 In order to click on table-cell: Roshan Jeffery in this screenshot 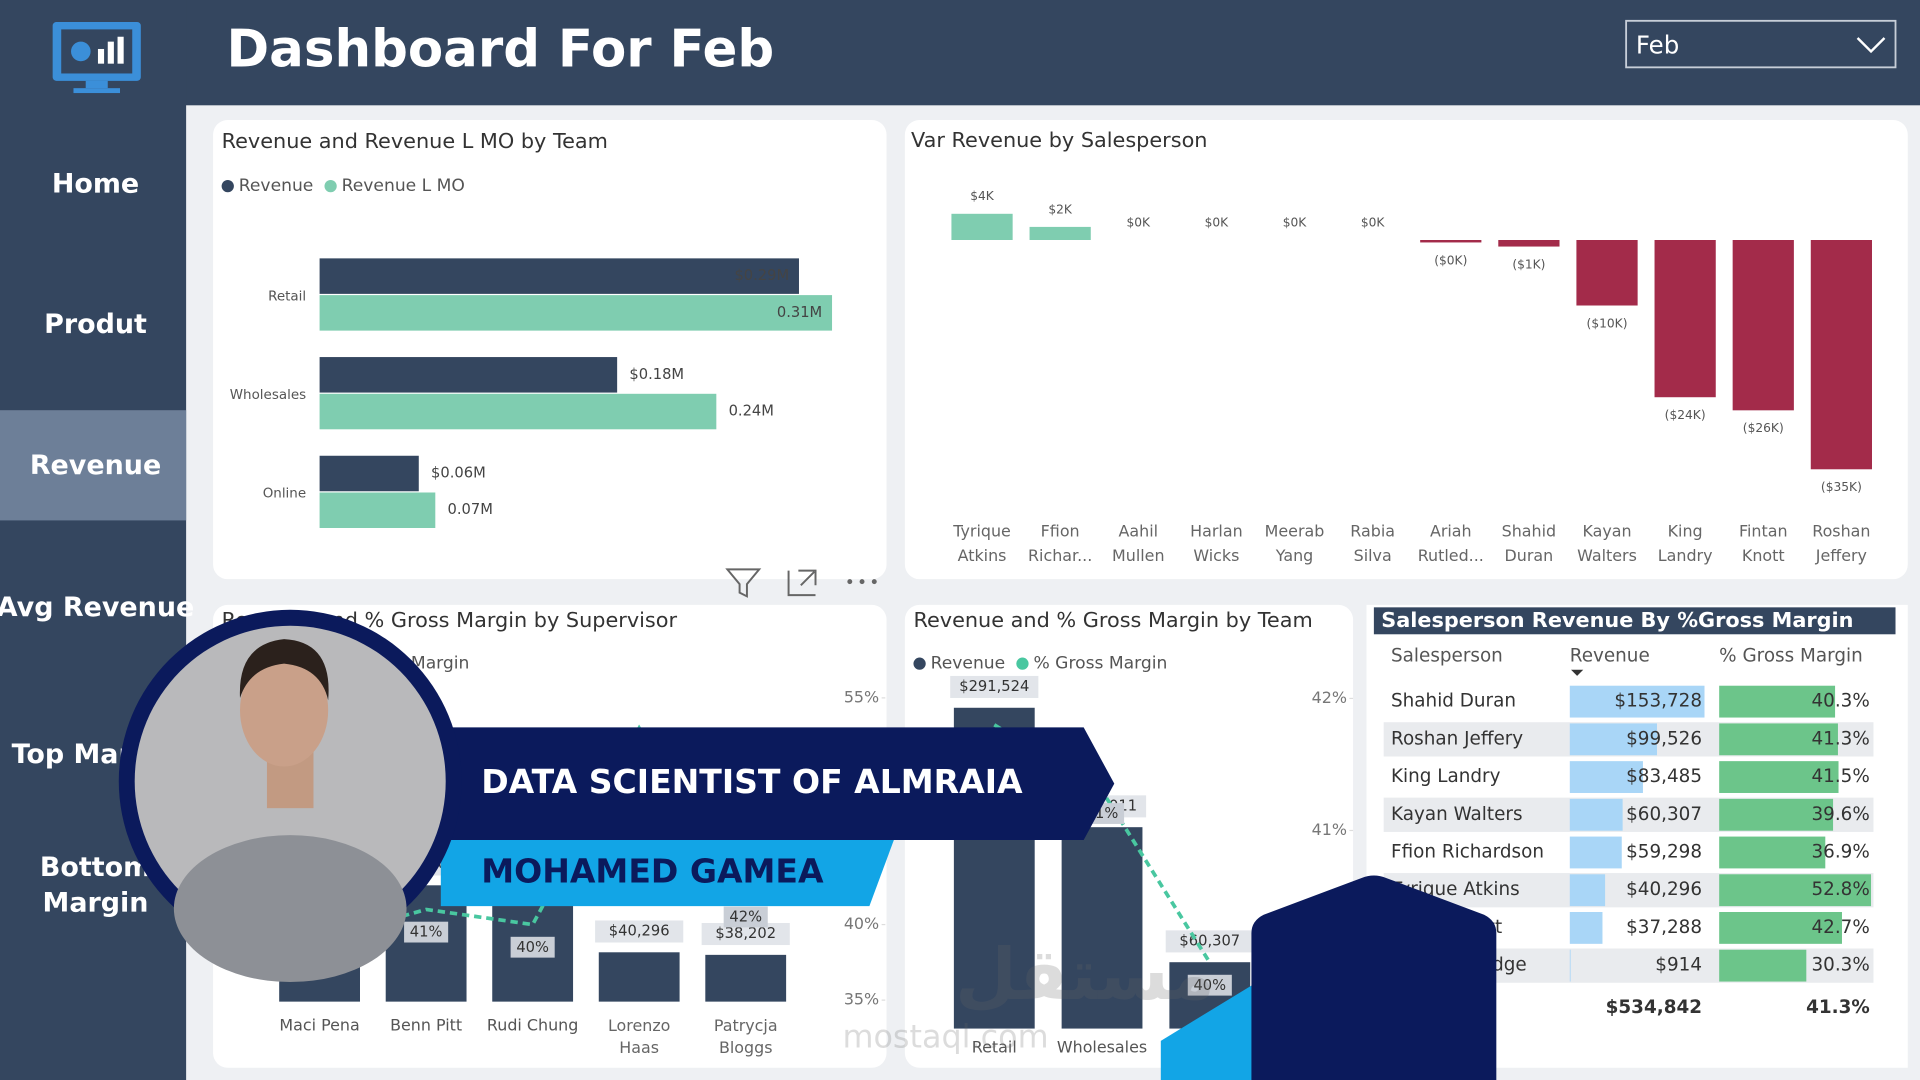, I will do `click(1457, 738)`.